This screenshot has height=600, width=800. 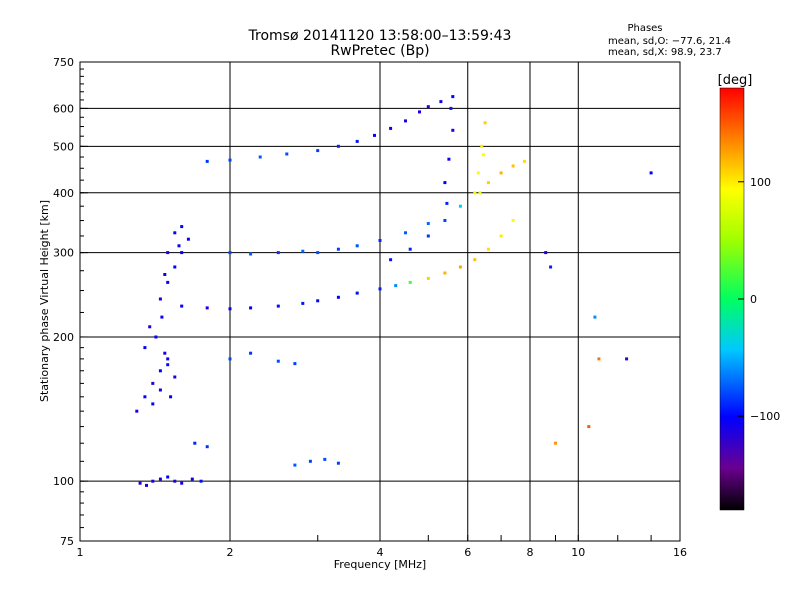 I want to click on colorbar-ticks: 100 0 −100, so click(x=759, y=299).